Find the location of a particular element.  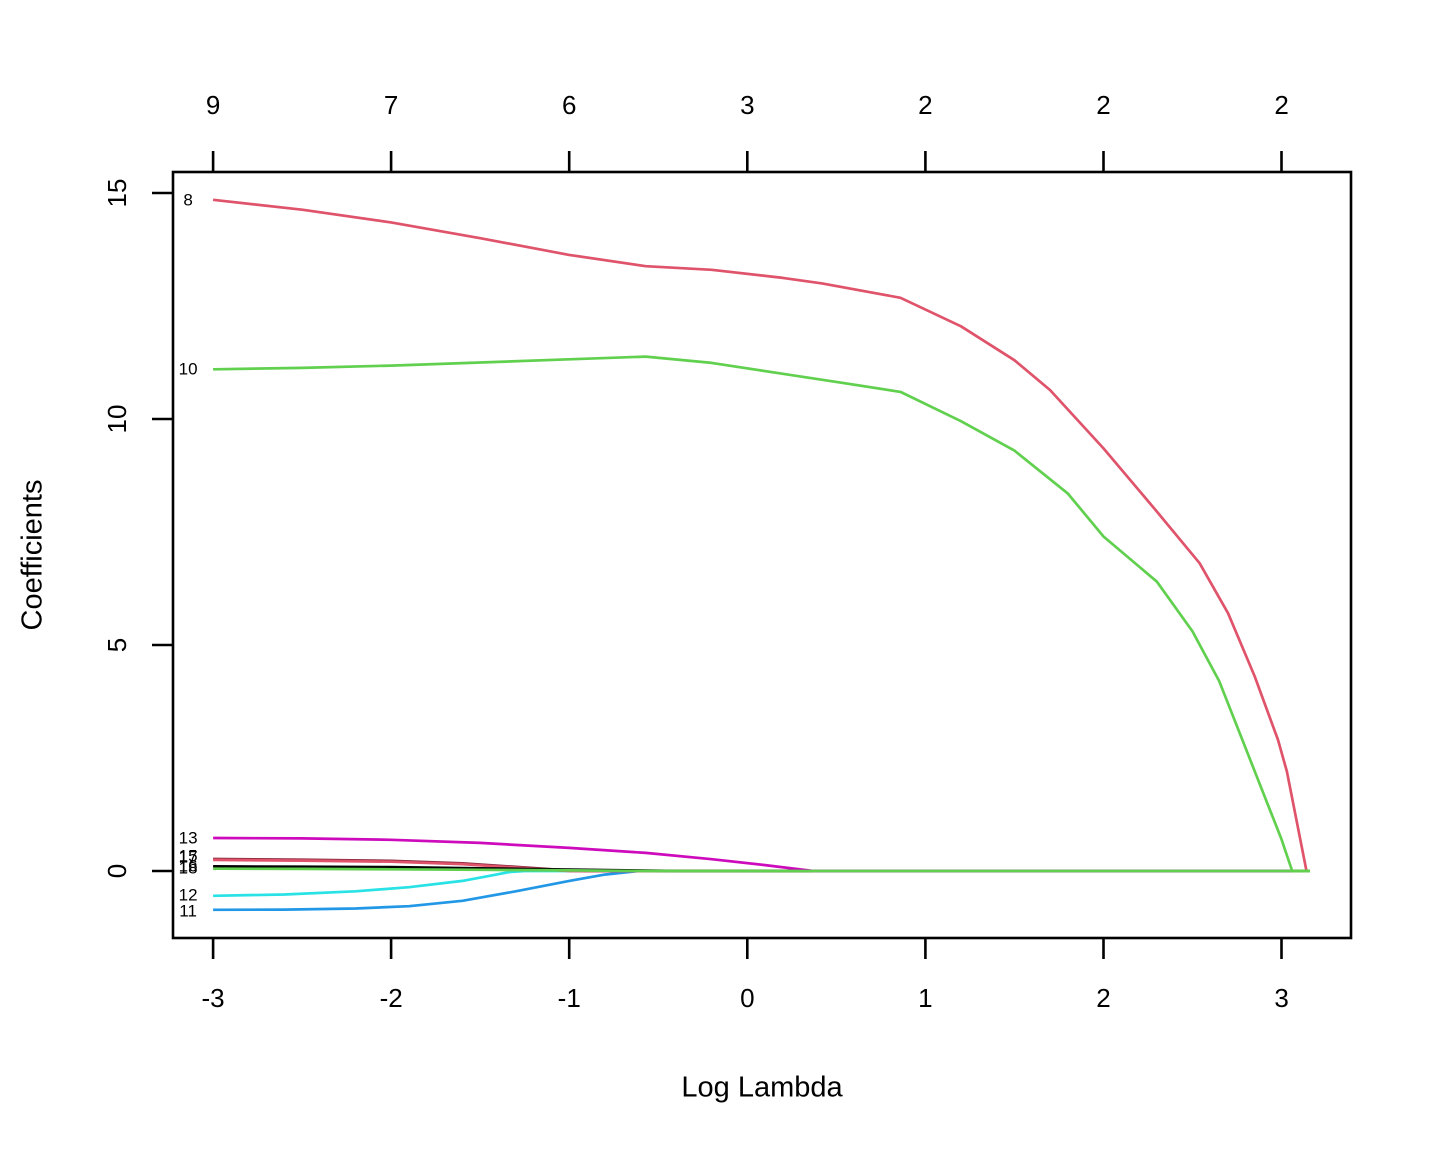

curve-label-13: 13 is located at coordinates (188, 838).